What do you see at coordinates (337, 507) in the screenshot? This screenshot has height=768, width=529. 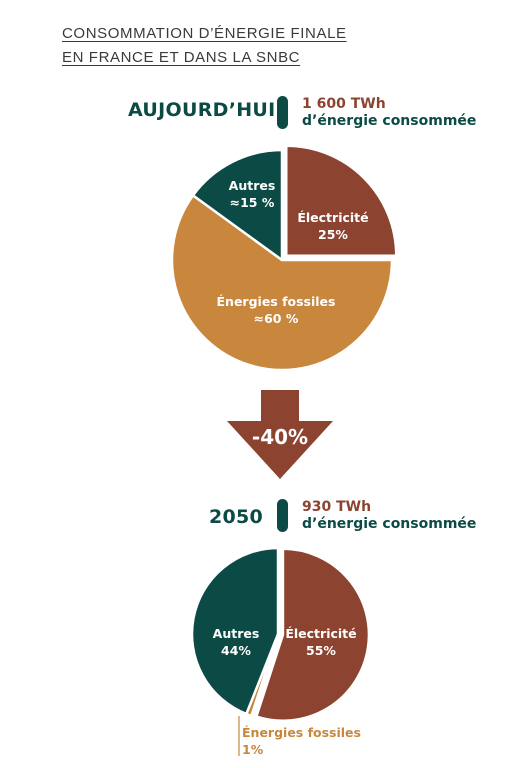 I see `future-energy-value: 930 TWh` at bounding box center [337, 507].